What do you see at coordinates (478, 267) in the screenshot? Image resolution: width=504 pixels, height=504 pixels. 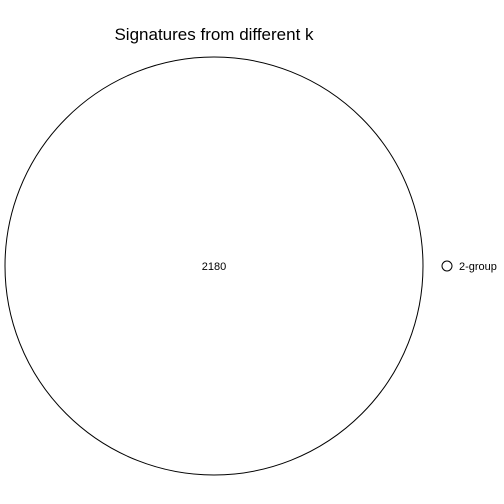 I see `legend-label-2-group: 2-group` at bounding box center [478, 267].